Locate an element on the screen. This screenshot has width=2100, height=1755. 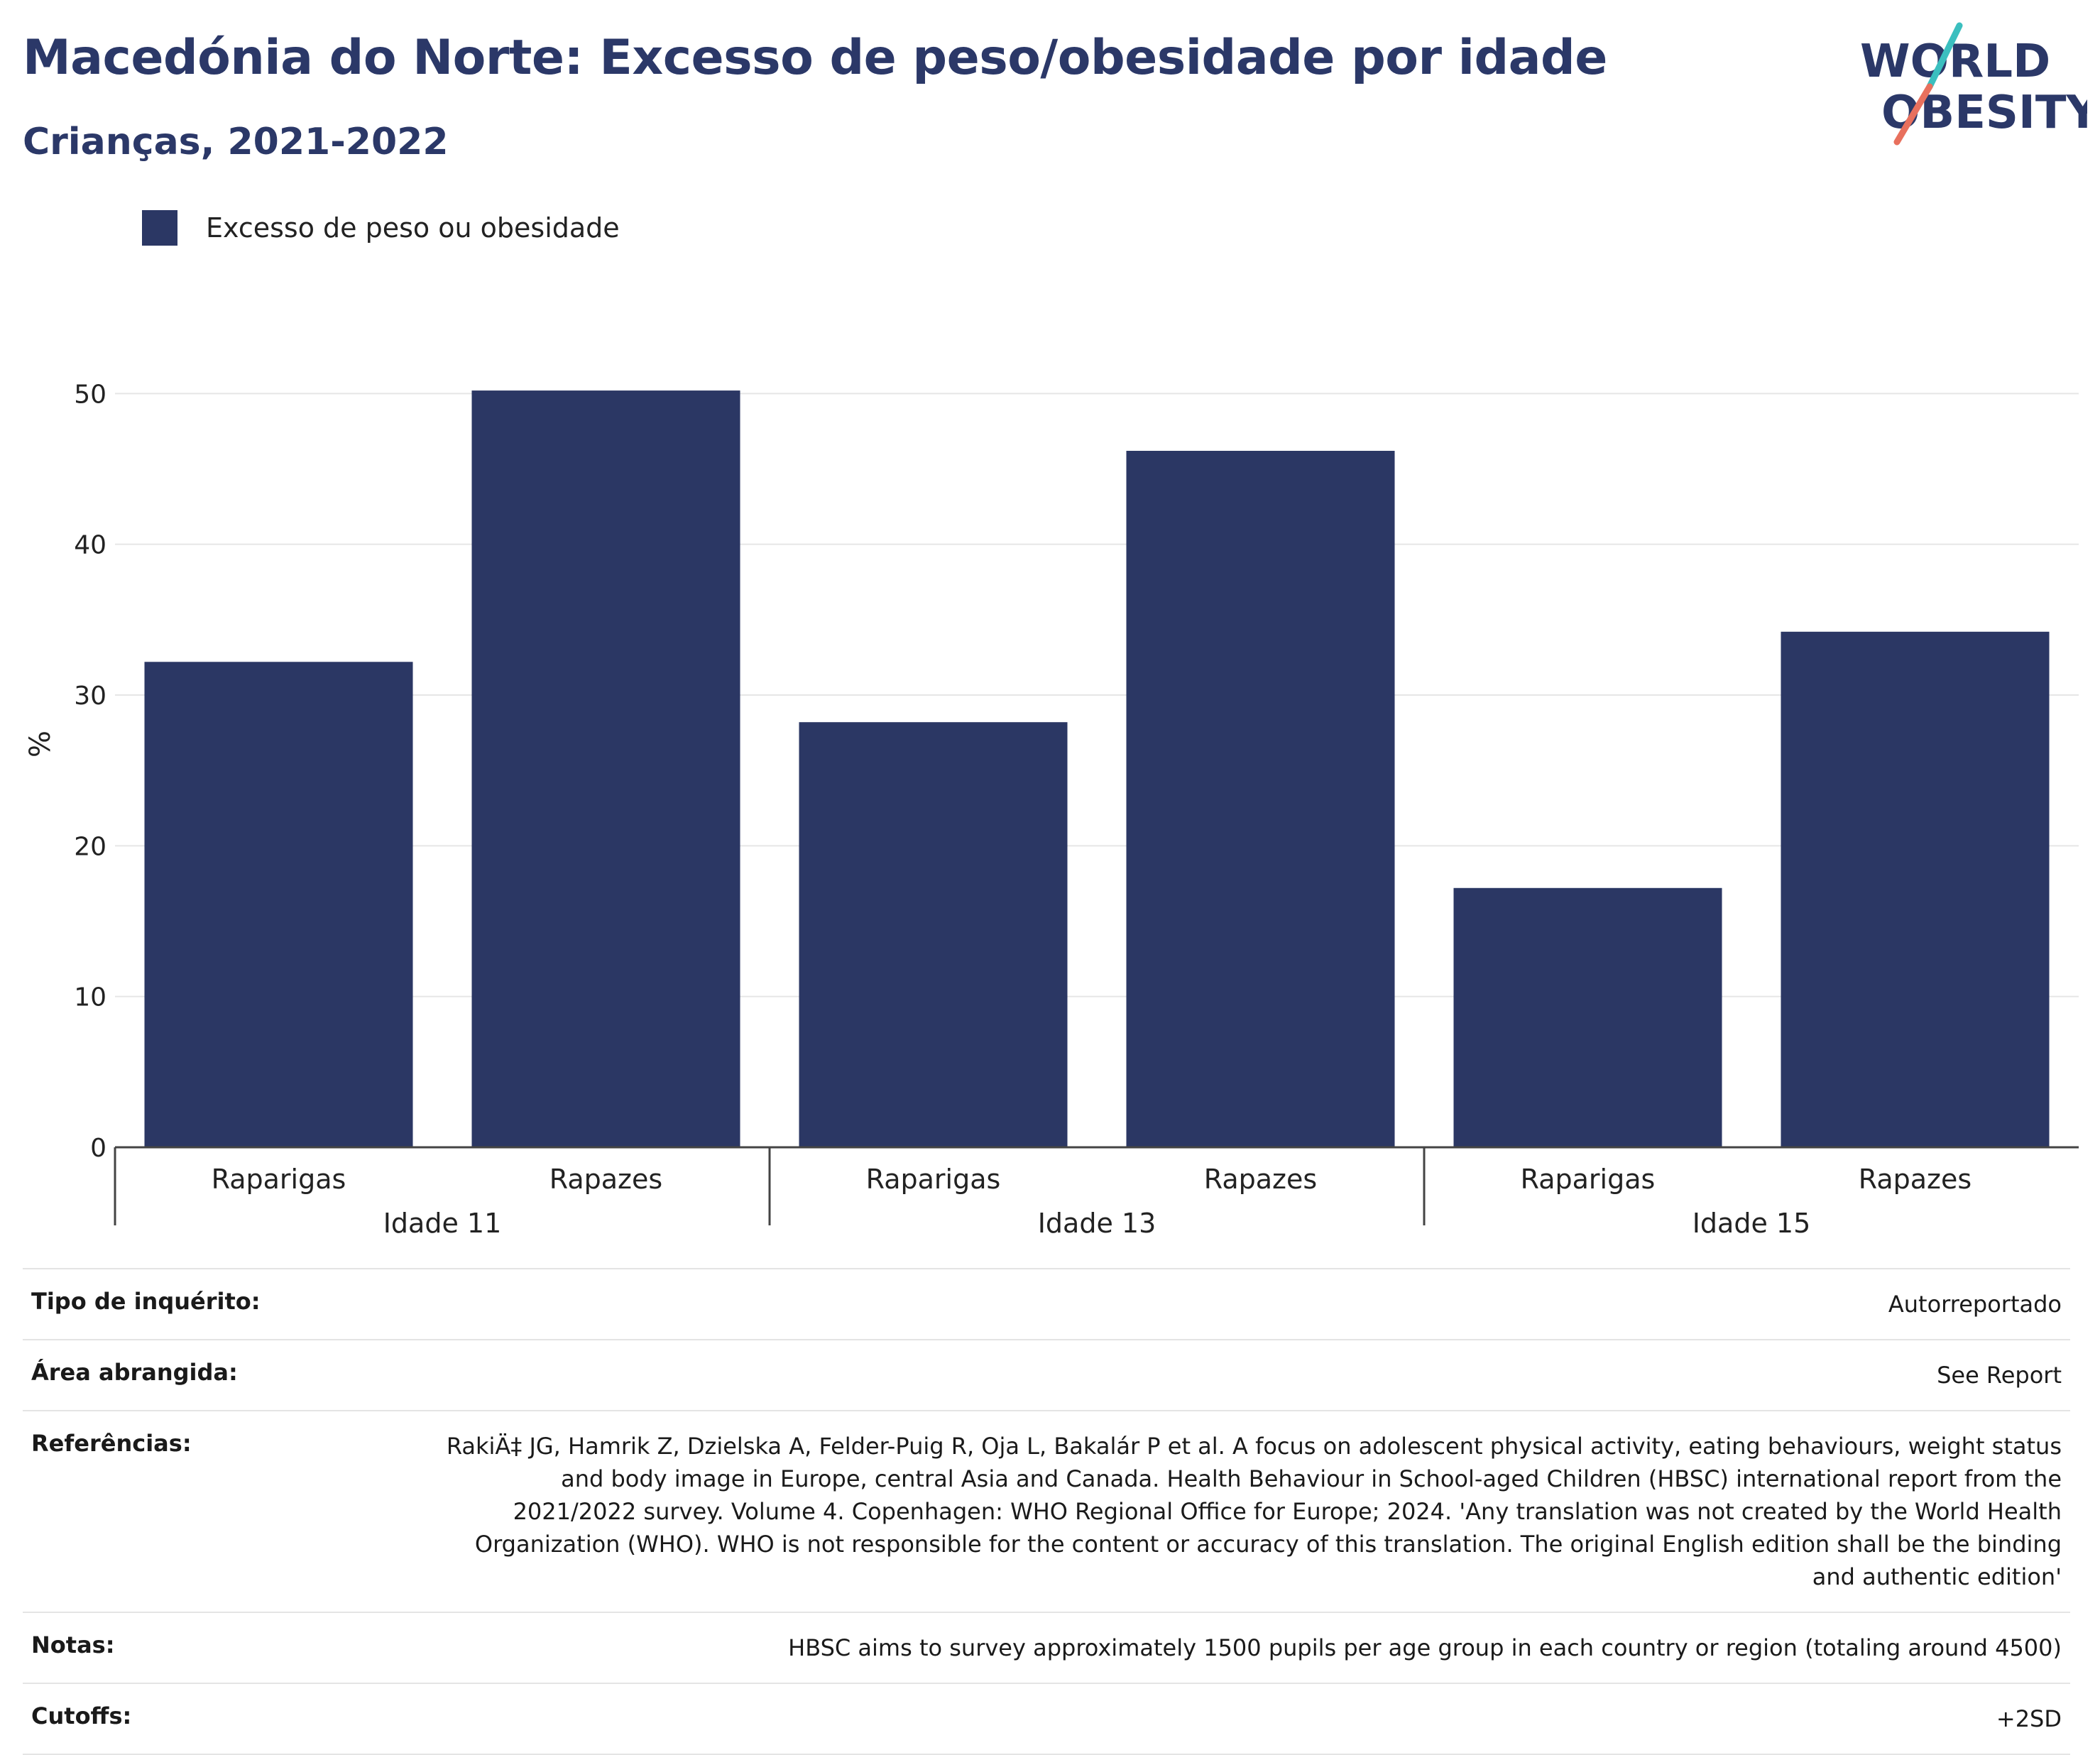
meta-label: Cutoffs: is located at coordinates (230, 1719).